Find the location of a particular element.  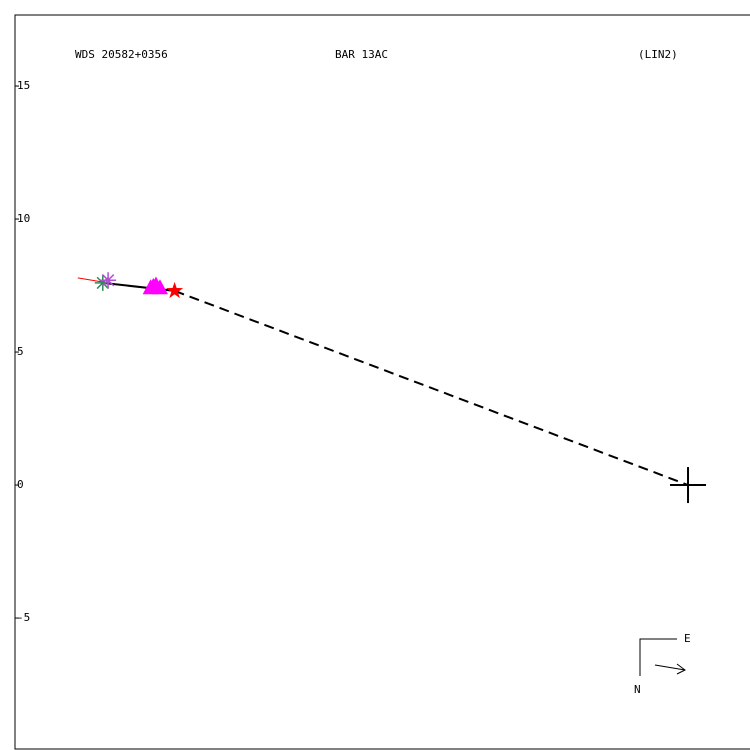

annotation: (LIN2) is located at coordinates (658, 54).